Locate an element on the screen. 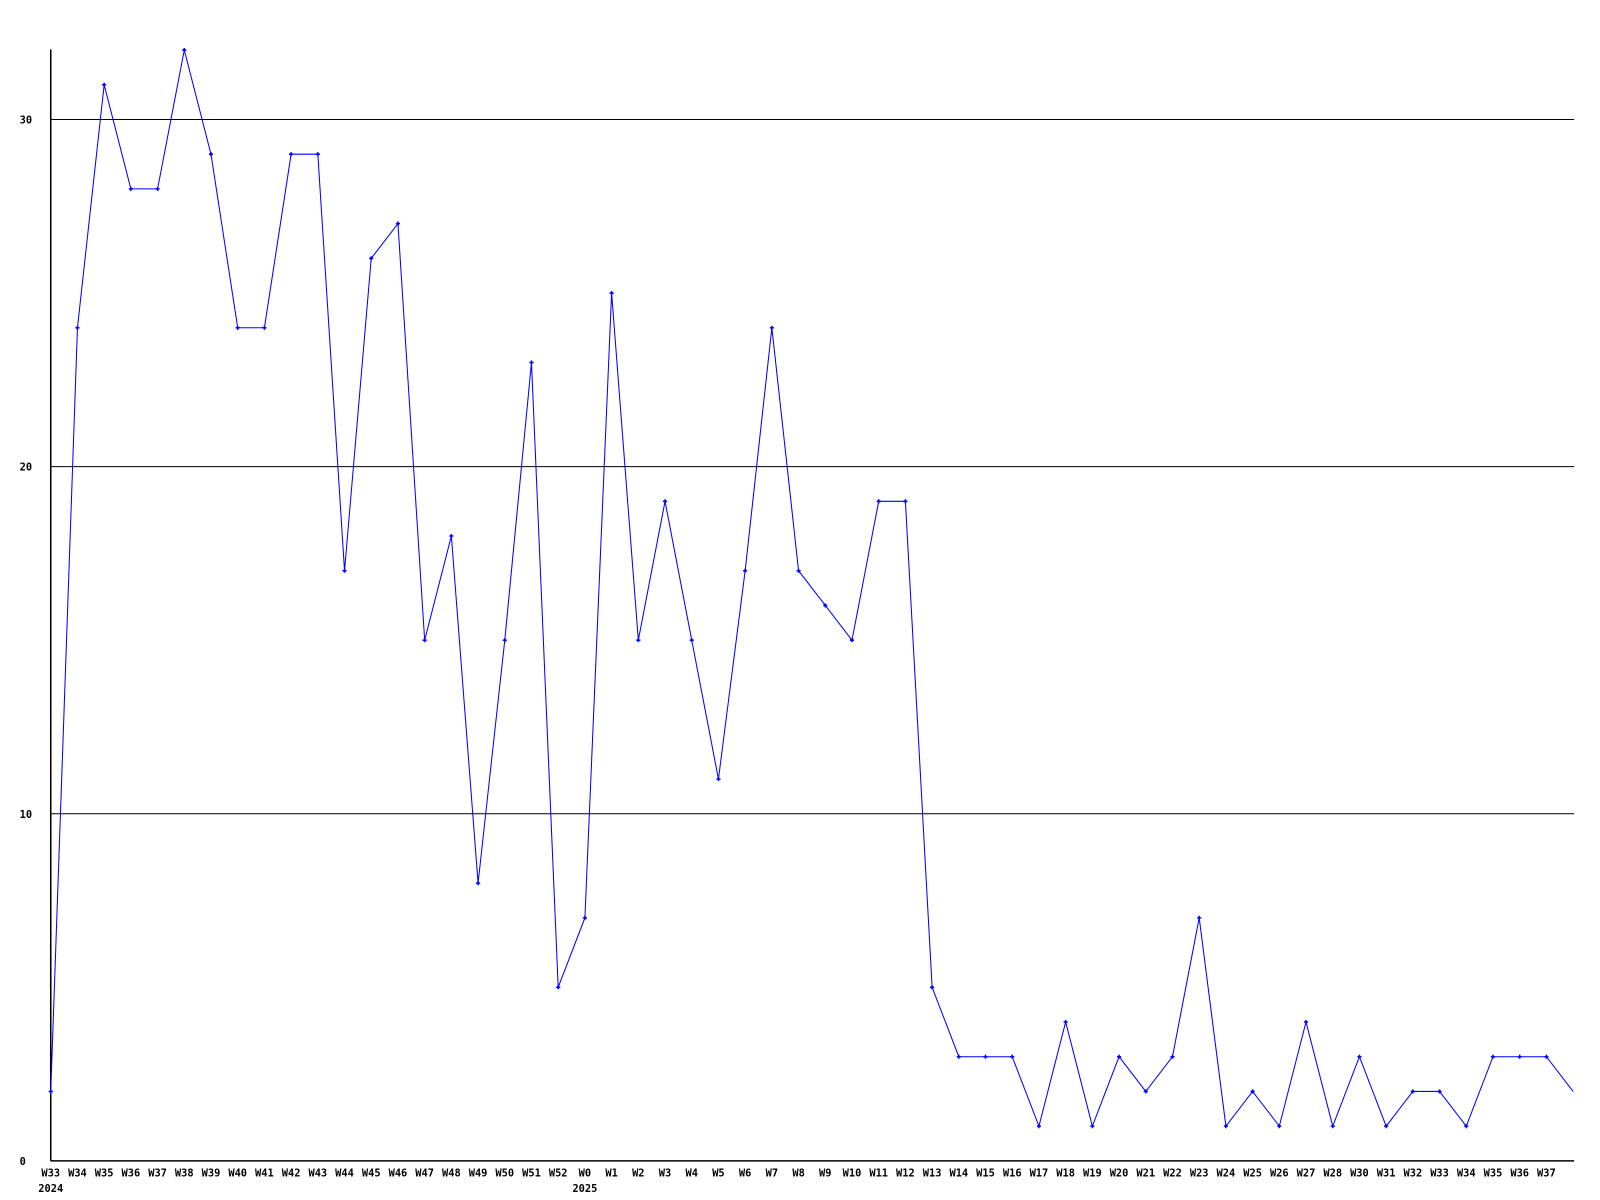 This screenshot has height=1200, width=1600. x-tick-label: W4 is located at coordinates (692, 1173).